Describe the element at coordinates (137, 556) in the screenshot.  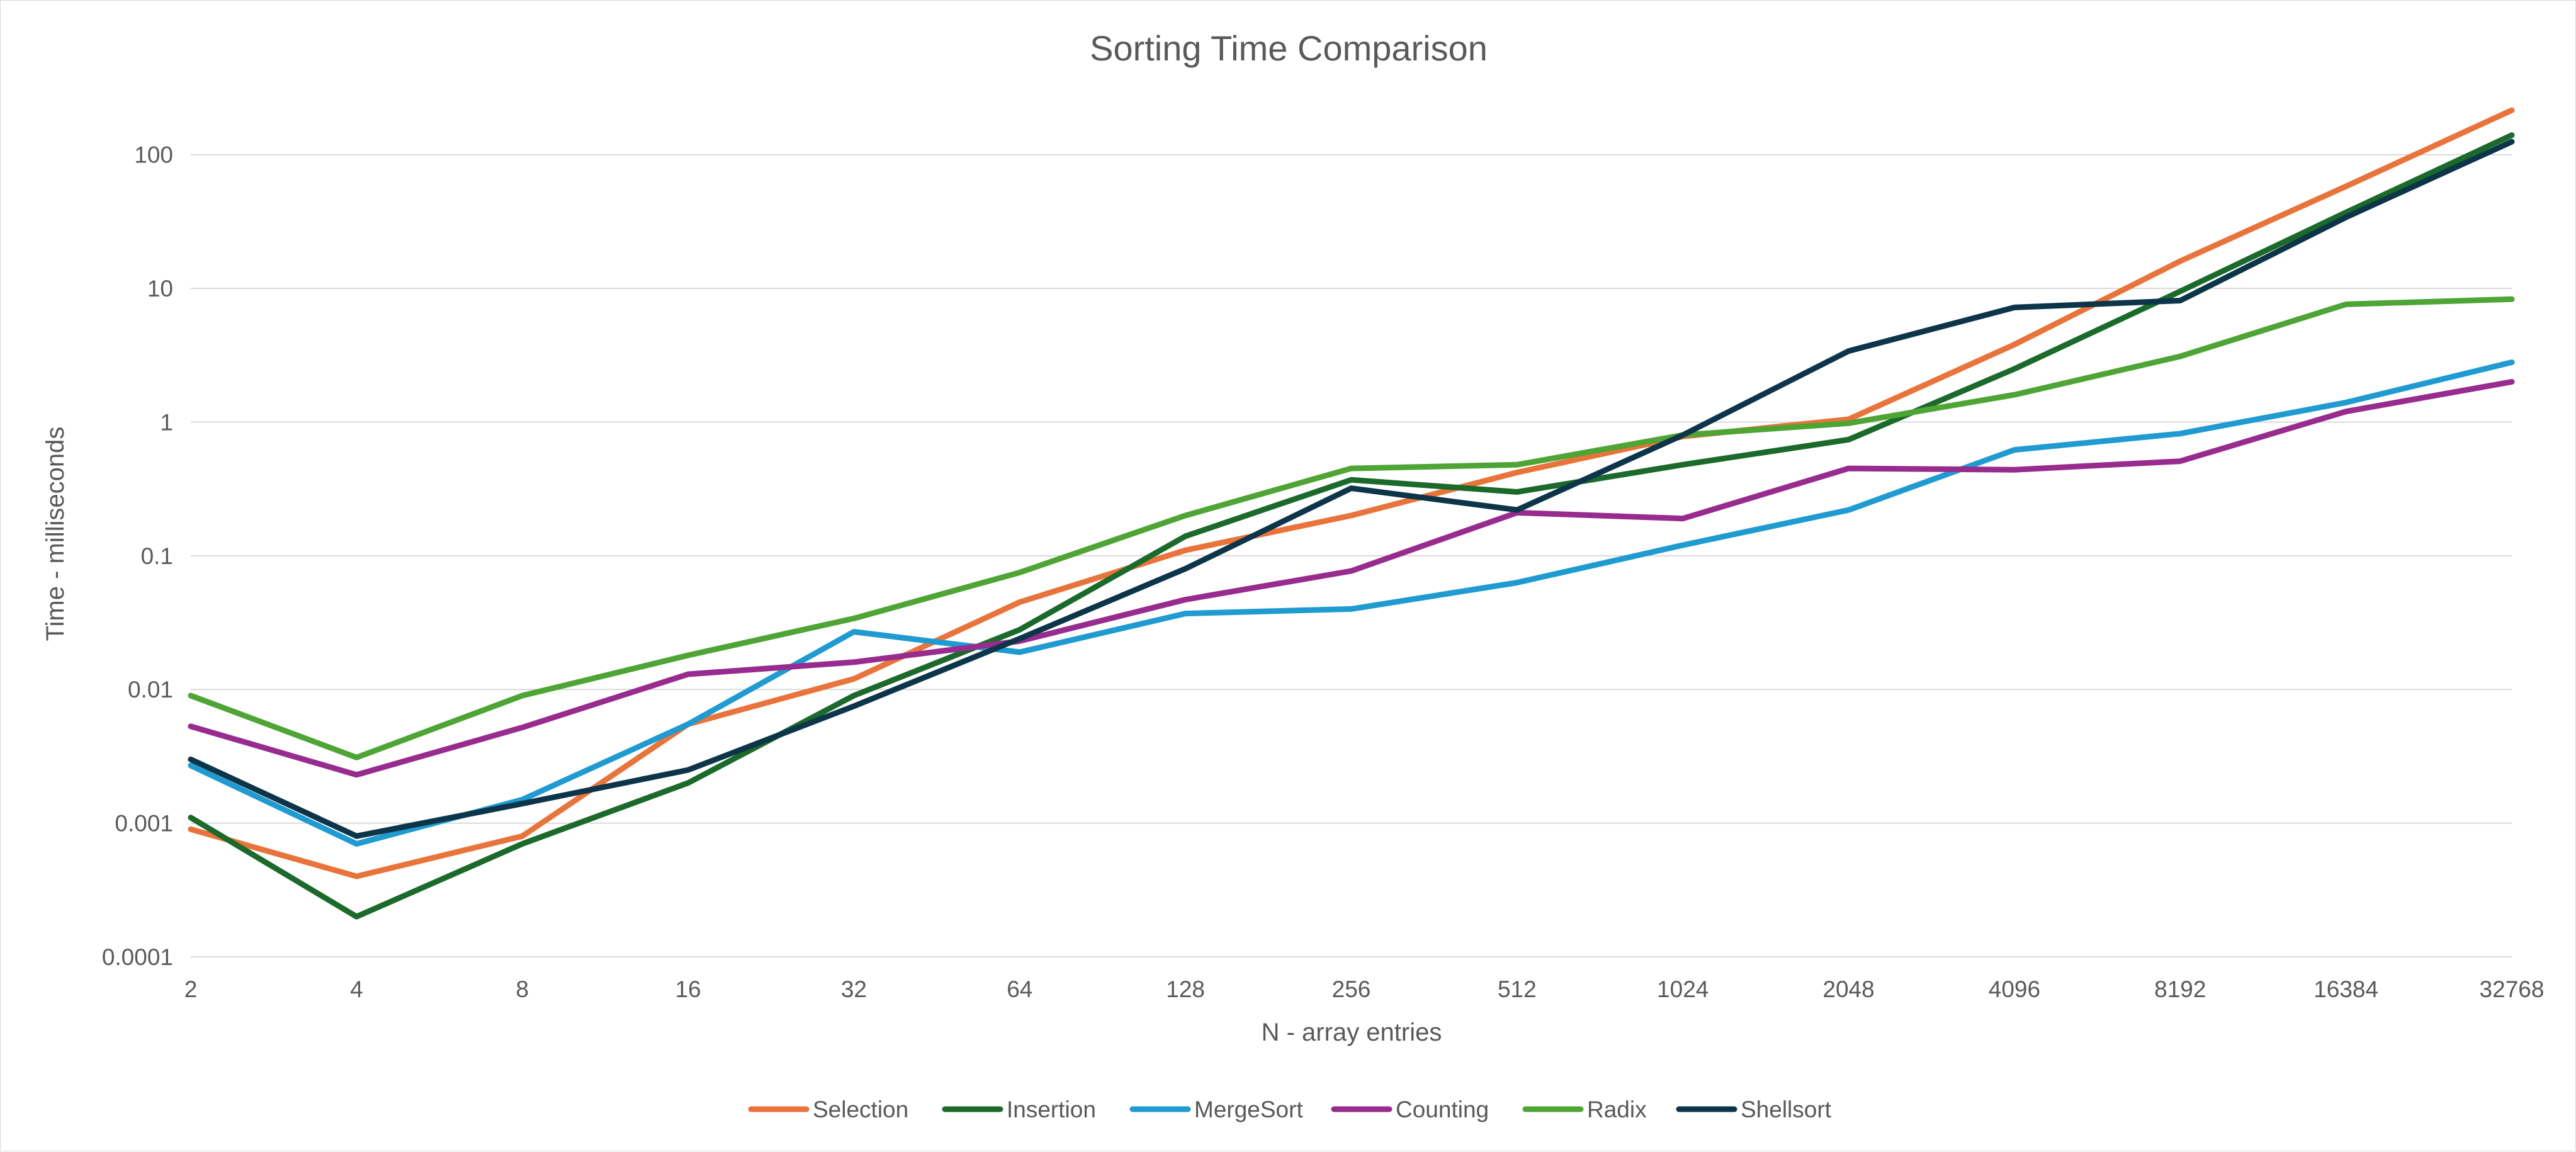
I see `y-axis-ticks: 0.0001 0.001 0.01 0.1 1 10 100` at that location.